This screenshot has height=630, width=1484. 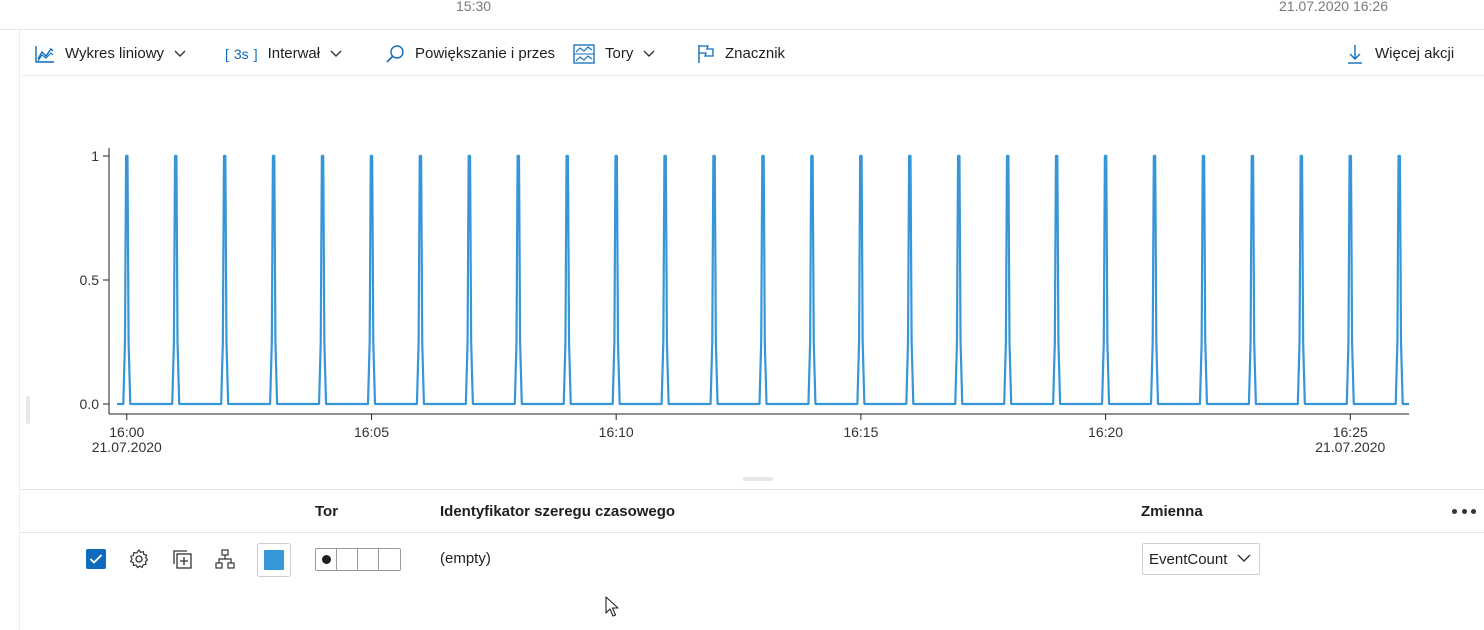 I want to click on x-tick-label: 16:15, so click(x=860, y=432).